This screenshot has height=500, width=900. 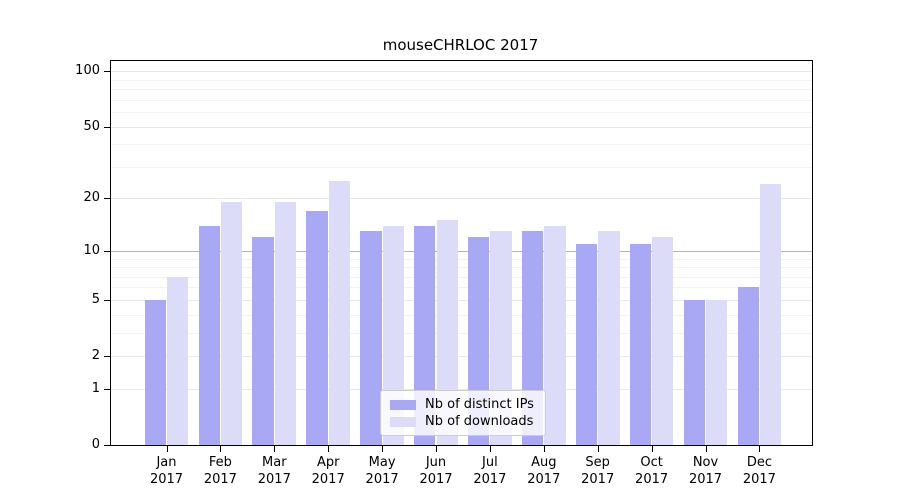 What do you see at coordinates (95, 444) in the screenshot?
I see `y-tick-label-0: 0` at bounding box center [95, 444].